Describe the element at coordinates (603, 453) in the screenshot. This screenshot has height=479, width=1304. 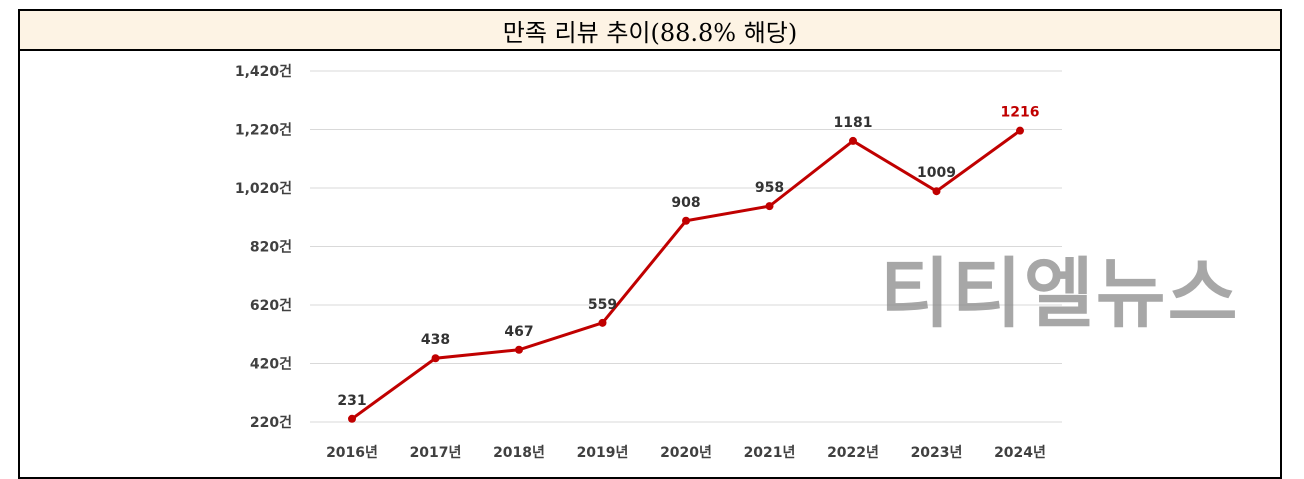
I see `x-tick-label: 2019년` at that location.